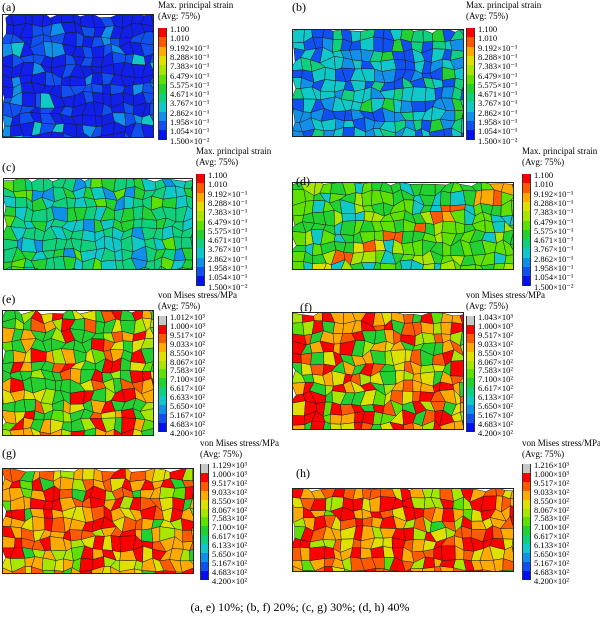 The width and height of the screenshot is (600, 619). I want to click on legend-tick-label: 1.010, so click(180, 38).